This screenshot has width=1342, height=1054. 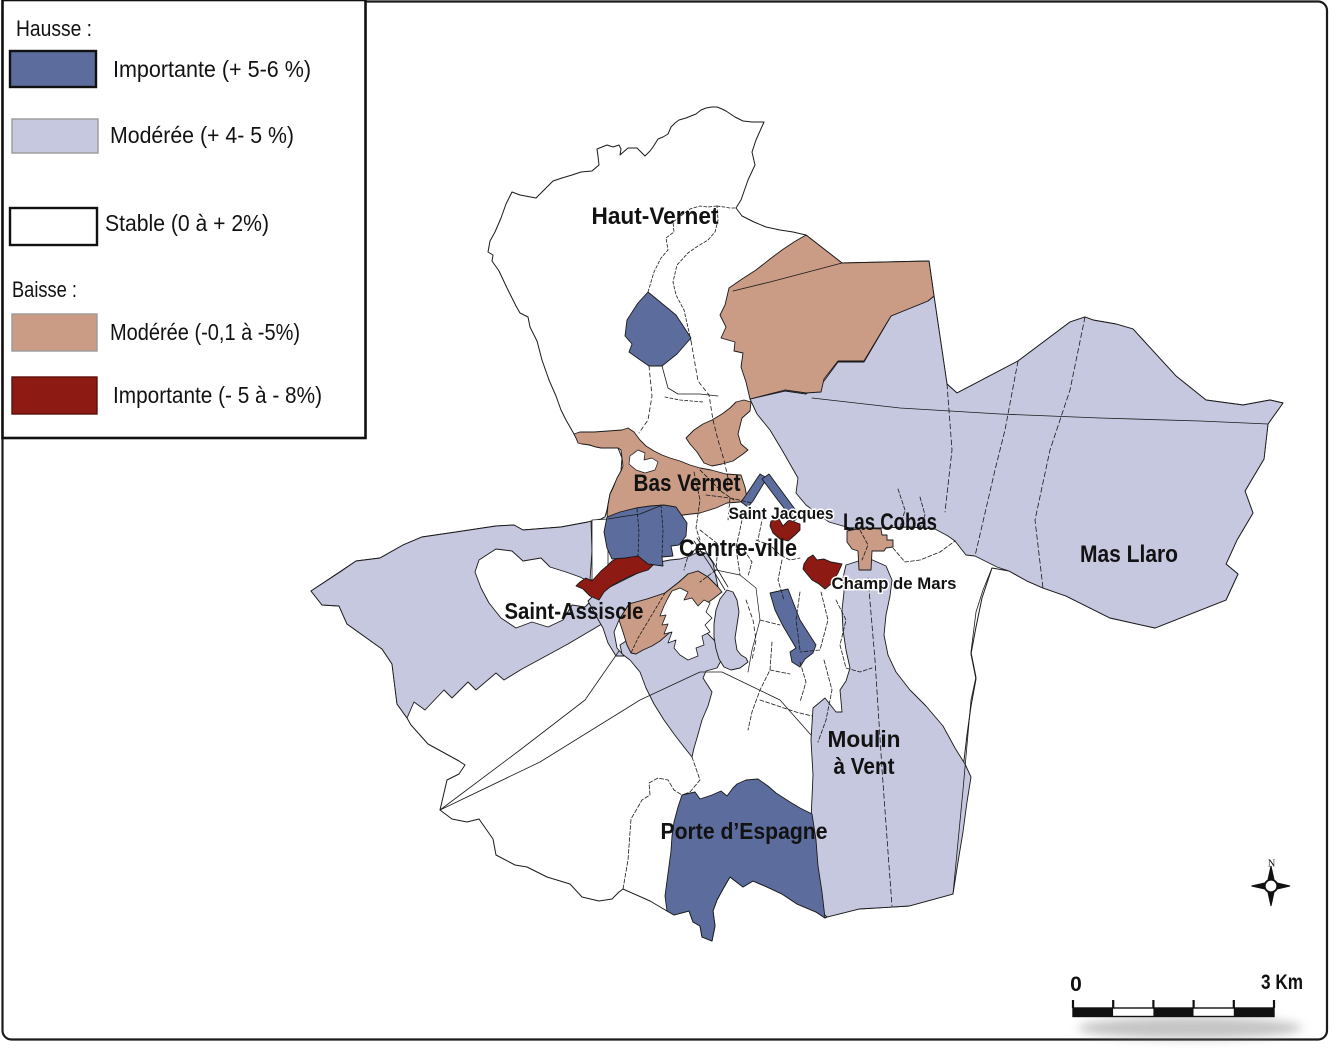 I want to click on svg-text: Stable (0 à + 2%), so click(x=187, y=223).